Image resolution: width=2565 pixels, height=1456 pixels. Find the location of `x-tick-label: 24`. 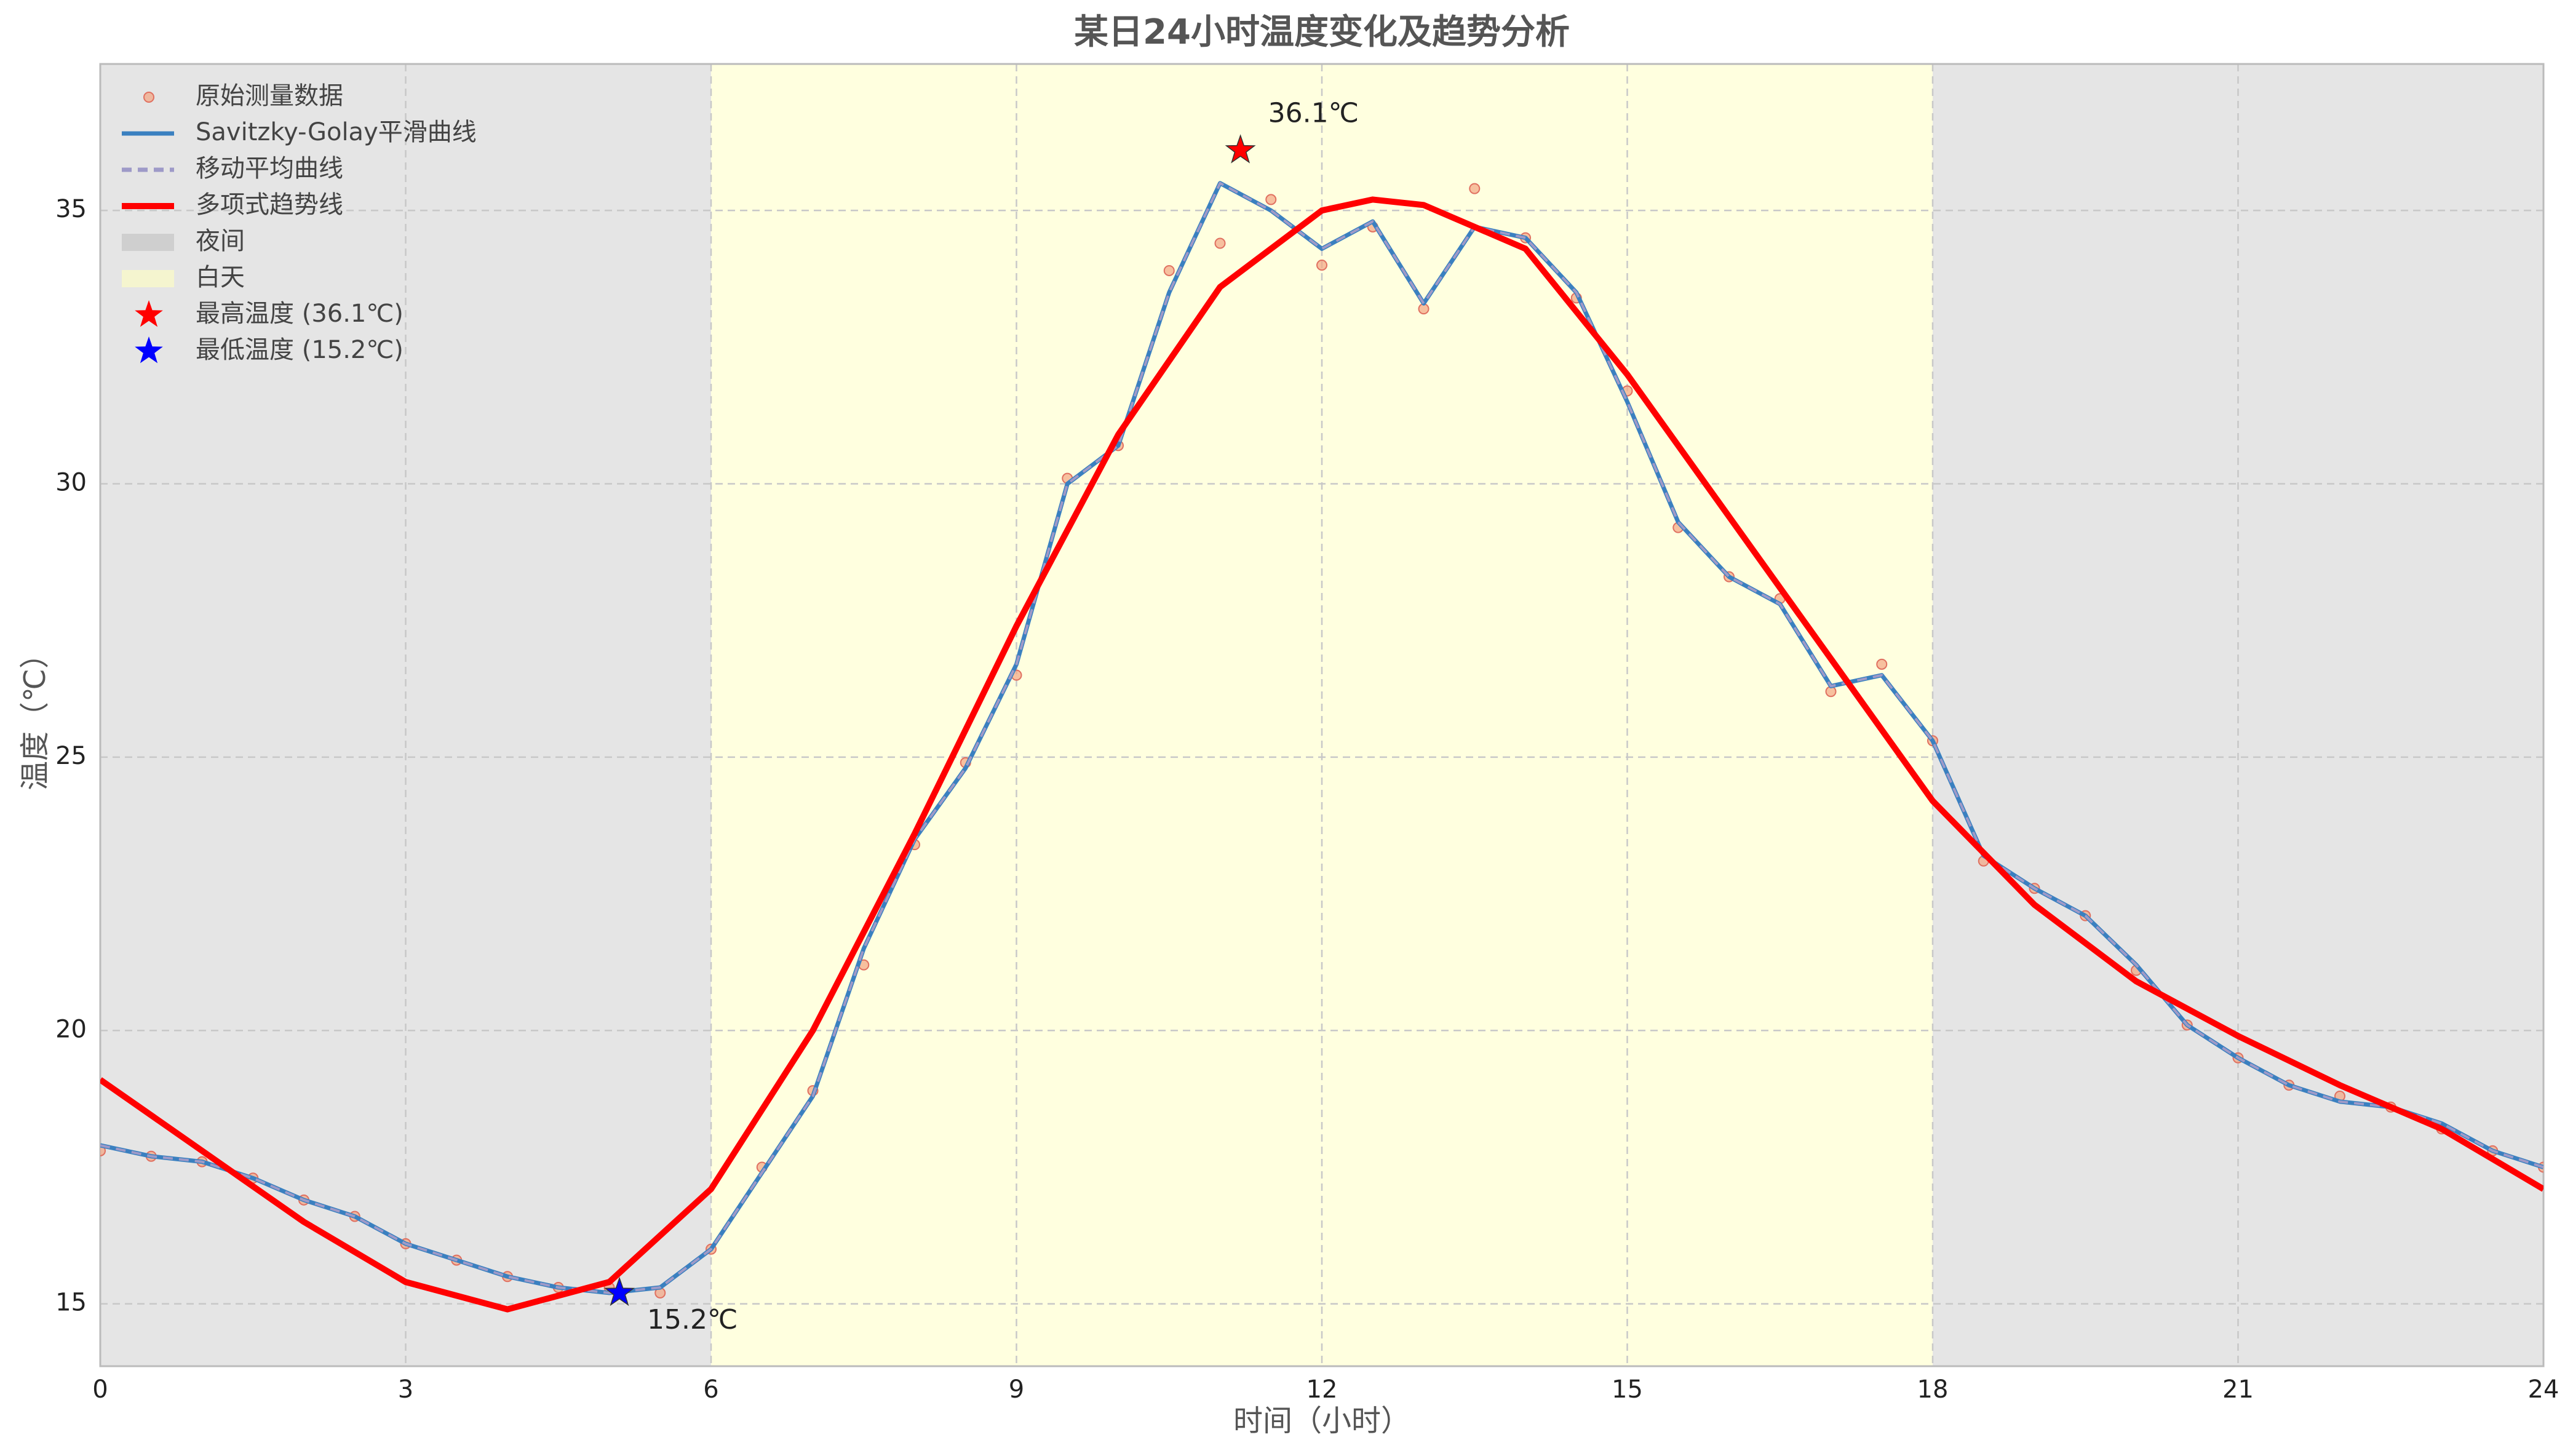

x-tick-label: 24 is located at coordinates (2543, 1390).